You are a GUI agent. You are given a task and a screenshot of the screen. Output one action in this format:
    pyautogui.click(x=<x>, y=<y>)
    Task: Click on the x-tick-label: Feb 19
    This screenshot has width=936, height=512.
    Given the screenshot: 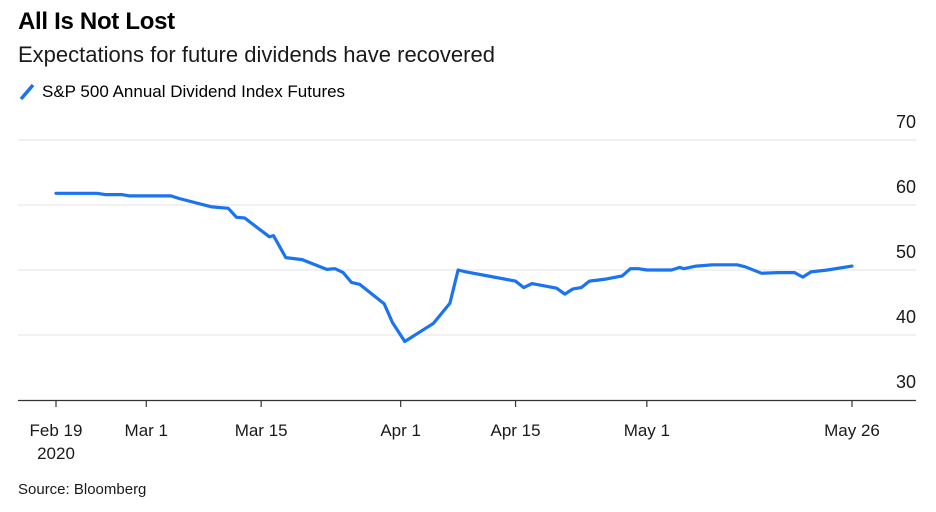 What is the action you would take?
    pyautogui.click(x=56, y=430)
    